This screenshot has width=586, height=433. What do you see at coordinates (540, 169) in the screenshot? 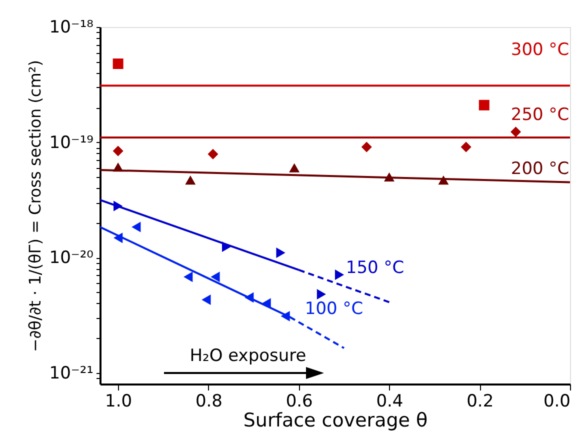
I see `text: 200 °C` at bounding box center [540, 169].